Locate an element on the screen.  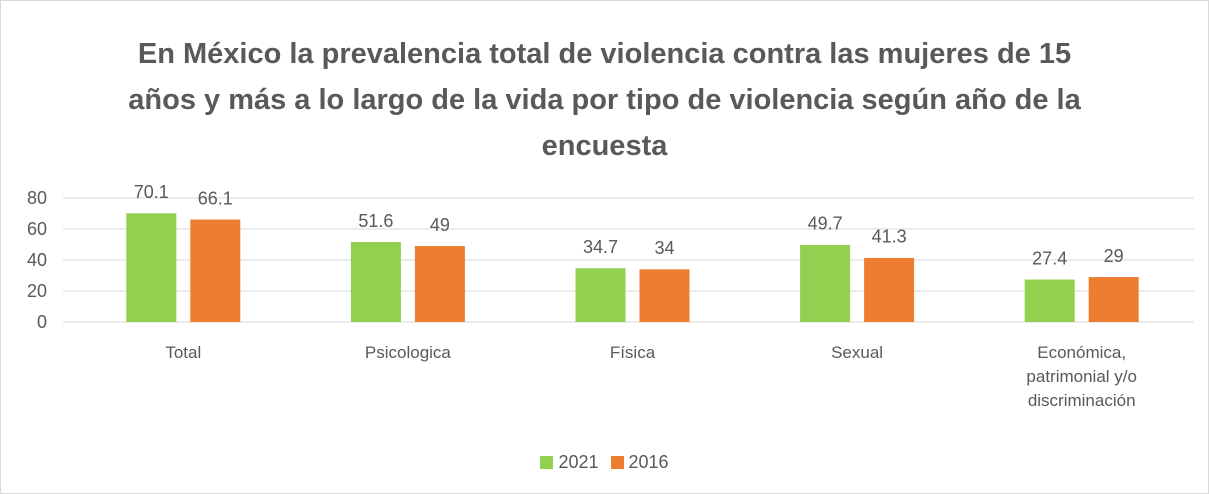
data-label: 34.7 is located at coordinates (600, 247).